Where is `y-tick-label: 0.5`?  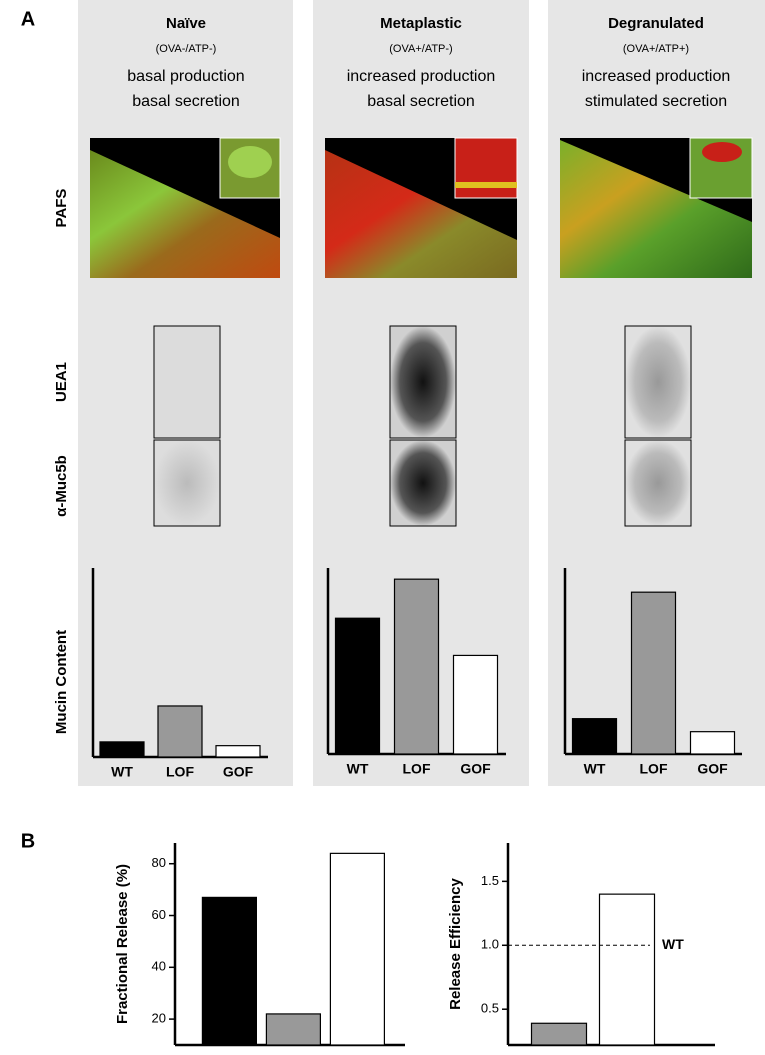
y-tick-label: 0.5 is located at coordinates (490, 1008).